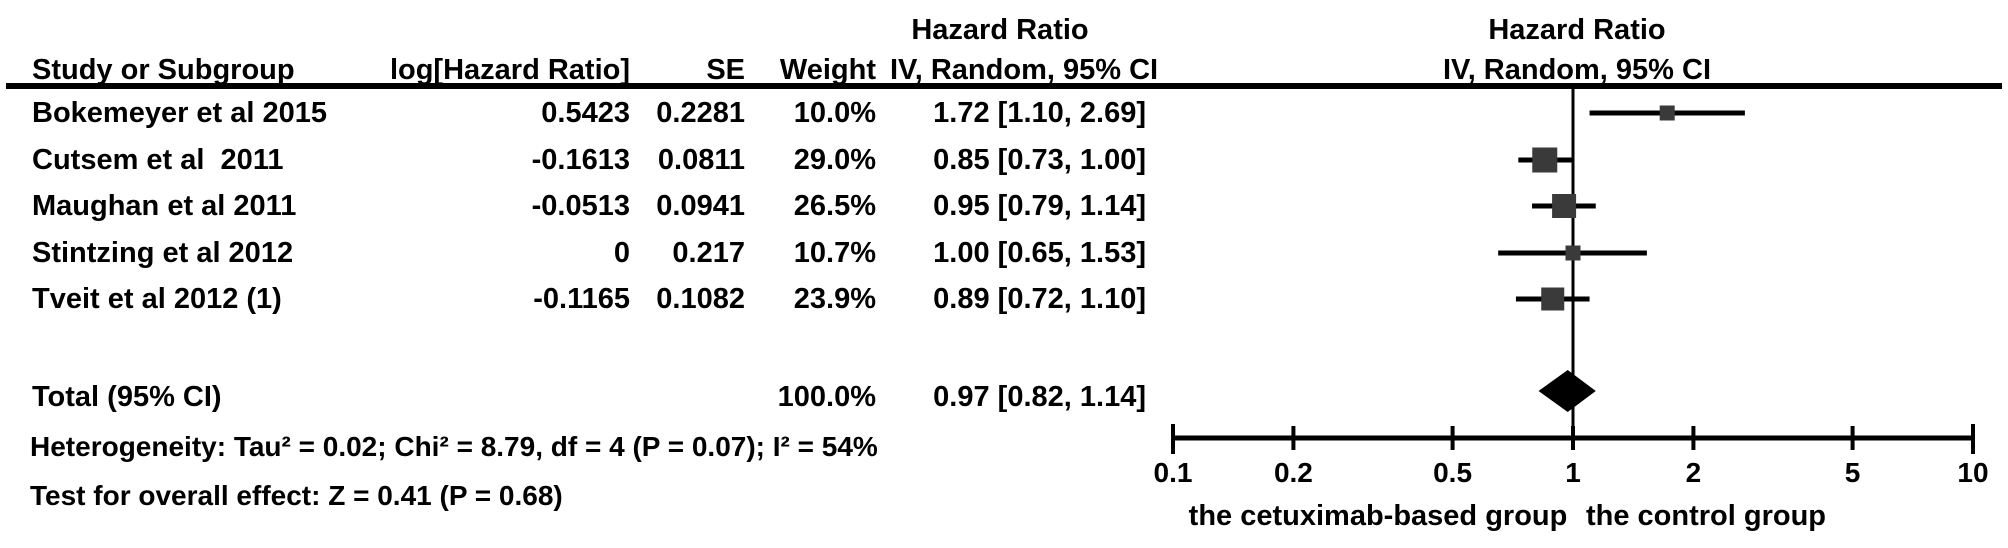  Describe the element at coordinates (1039, 206) in the screenshot. I see `ci-value: 0.95 [0.79, 1.14]` at that location.